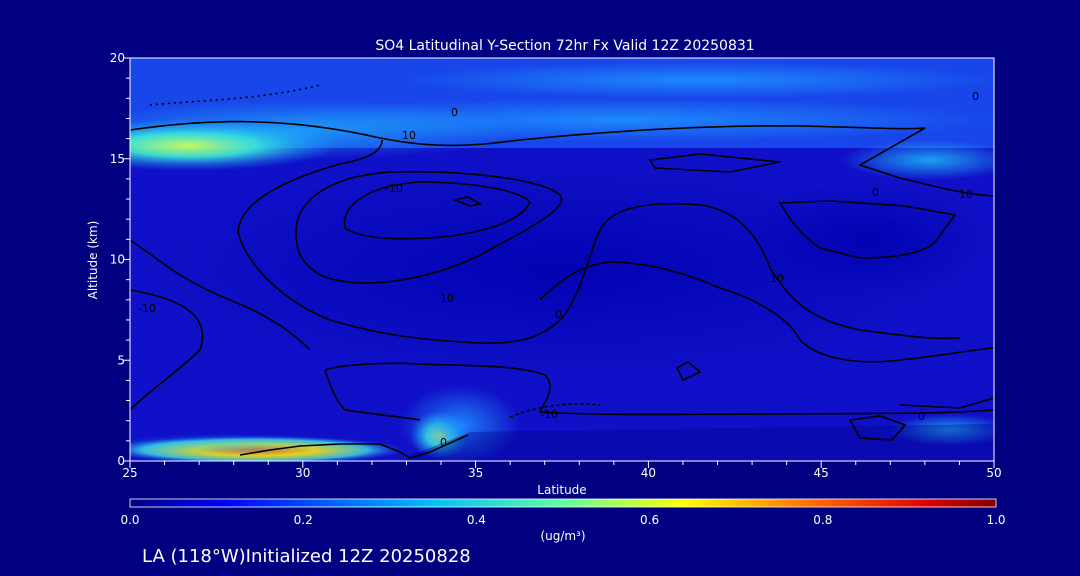  I want to click on y-tick-label: 10, so click(117, 260).